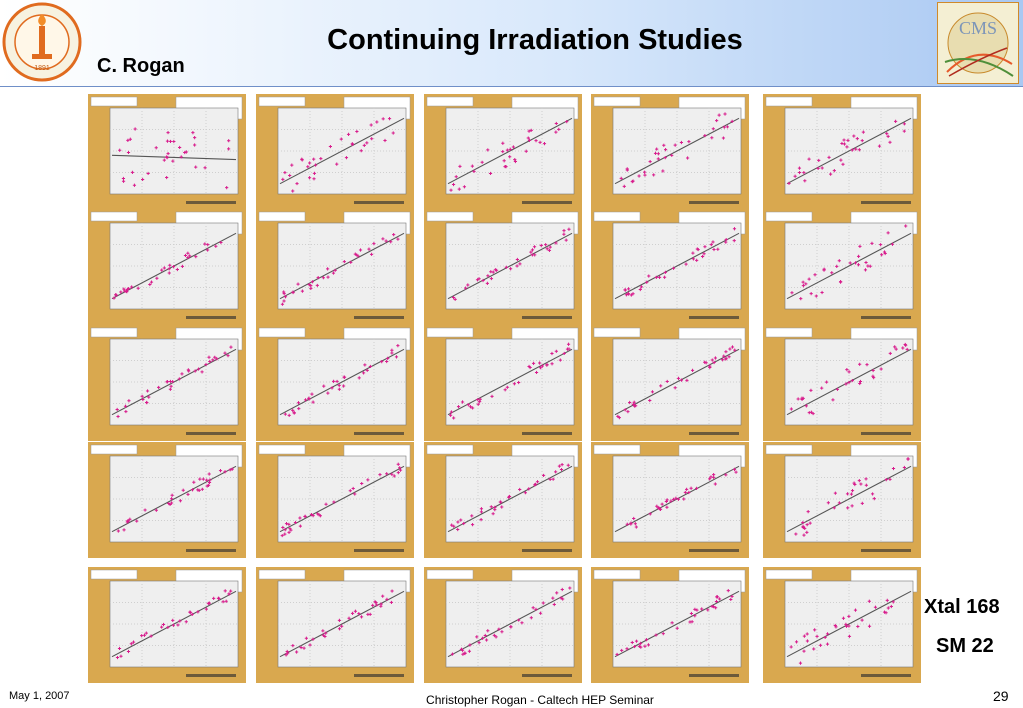  I want to click on irradiation-plot, so click(503, 625).